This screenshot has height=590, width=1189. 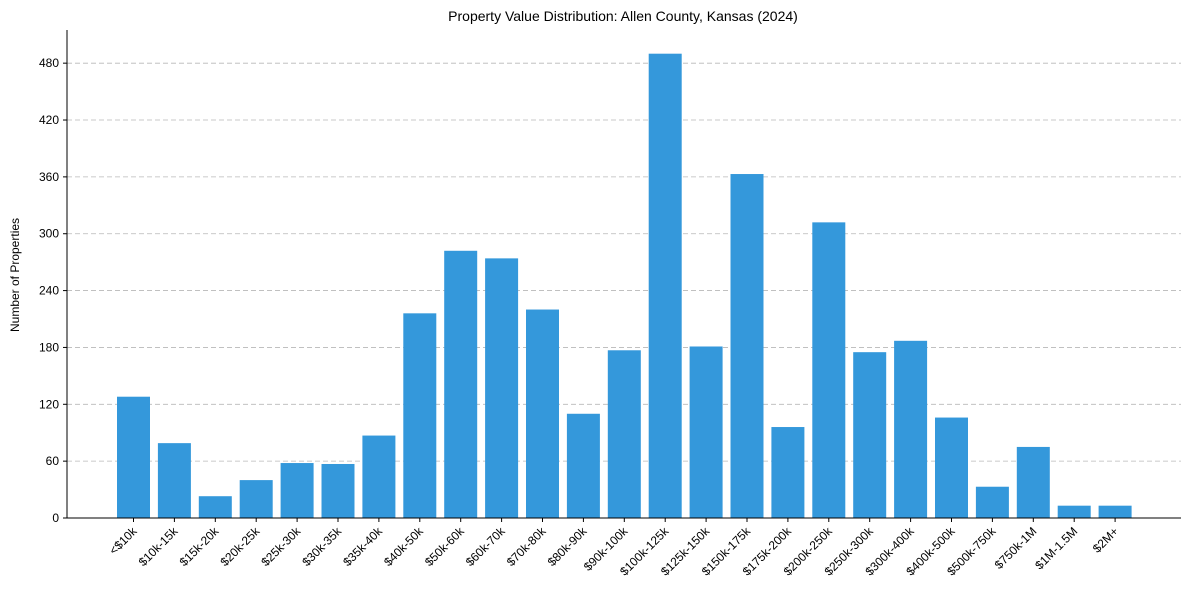 What do you see at coordinates (49, 120) in the screenshot?
I see `y-tick-label: 420` at bounding box center [49, 120].